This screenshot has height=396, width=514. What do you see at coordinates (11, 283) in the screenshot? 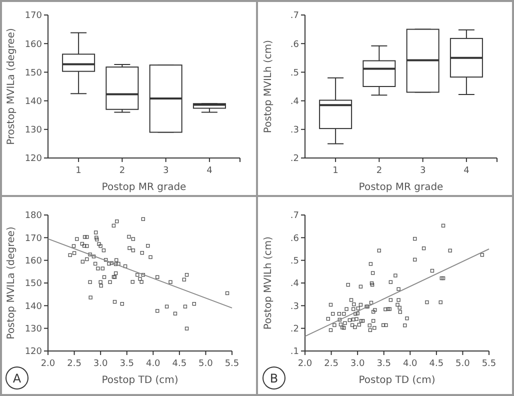
I see `y-axis-title: Postop MVILa (degree)` at bounding box center [11, 283].